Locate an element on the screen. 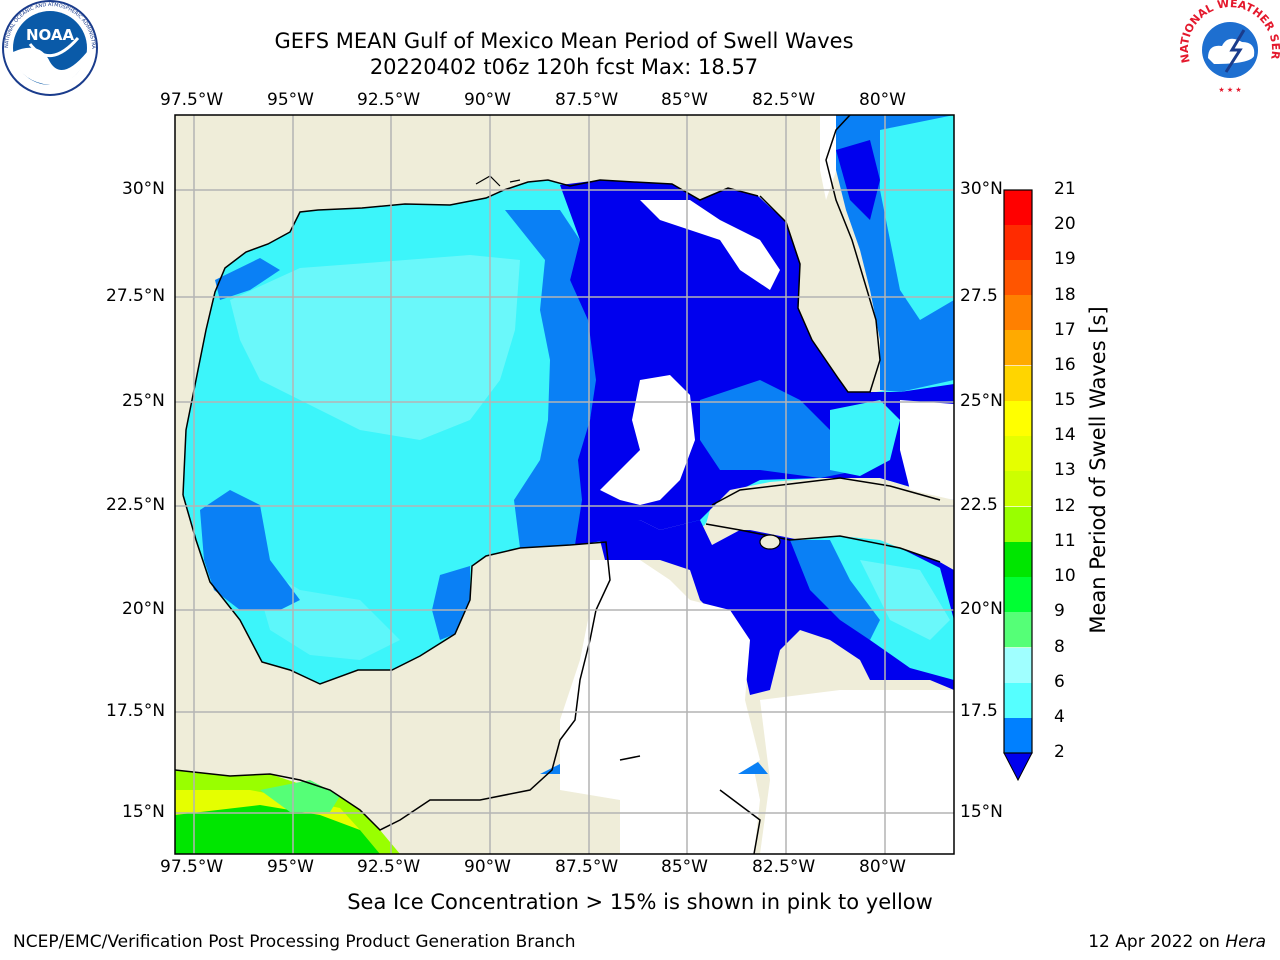 The image size is (1280, 960). colorbar-tick: 21 is located at coordinates (1065, 189).